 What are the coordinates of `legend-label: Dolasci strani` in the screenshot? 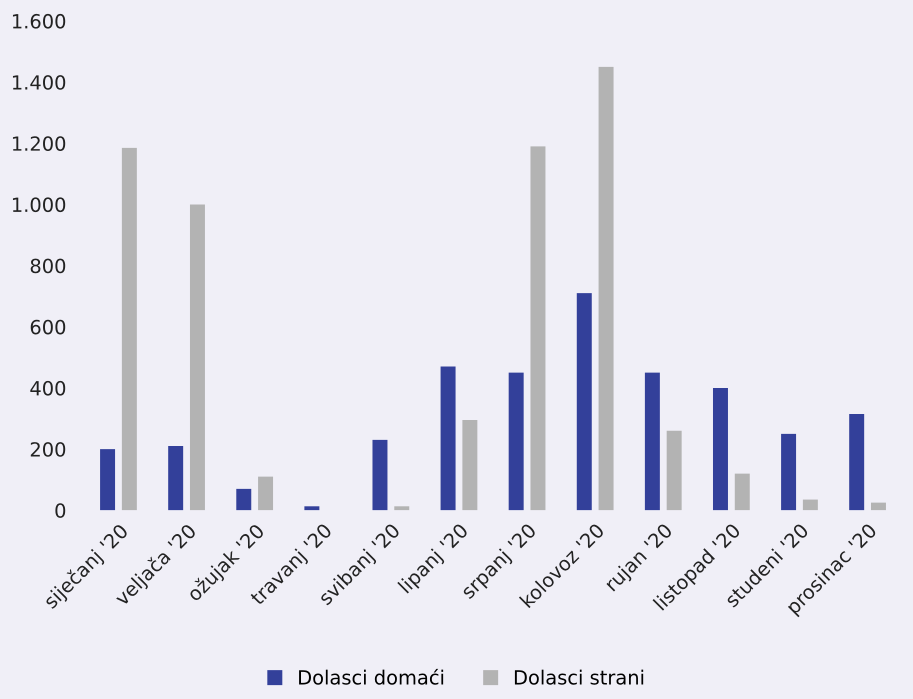 It's located at (579, 677).